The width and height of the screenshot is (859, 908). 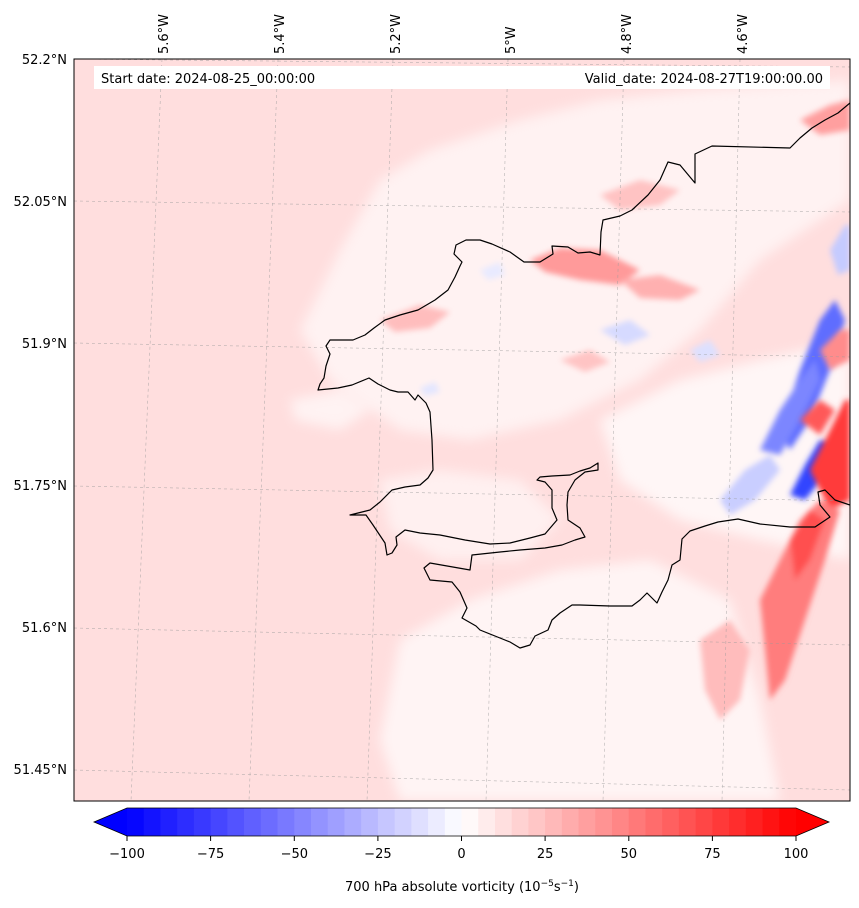 What do you see at coordinates (40, 202) in the screenshot?
I see `lat-label: 52.05°N` at bounding box center [40, 202].